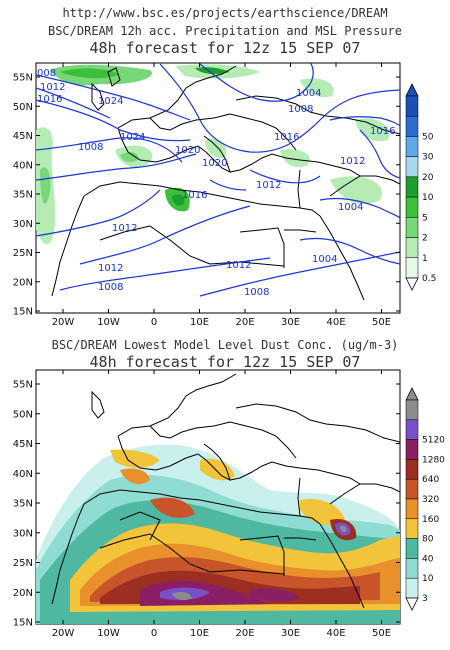  I want to click on dust-colorbar: 3 10 40 80 160 320 640 1280 5120, so click(425, 499).